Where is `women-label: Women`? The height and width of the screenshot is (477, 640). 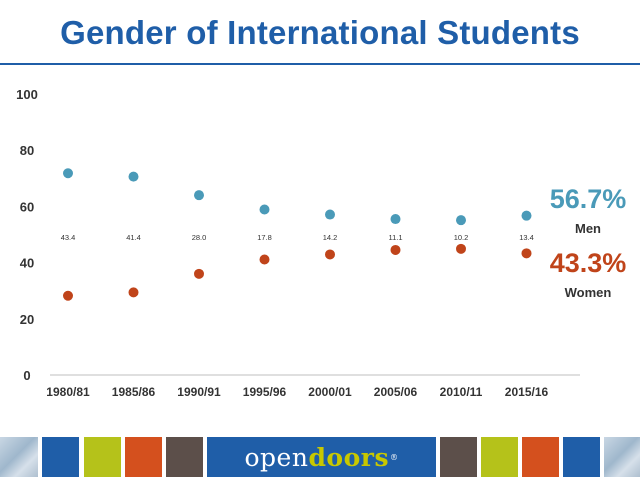 women-label: Women is located at coordinates (588, 292).